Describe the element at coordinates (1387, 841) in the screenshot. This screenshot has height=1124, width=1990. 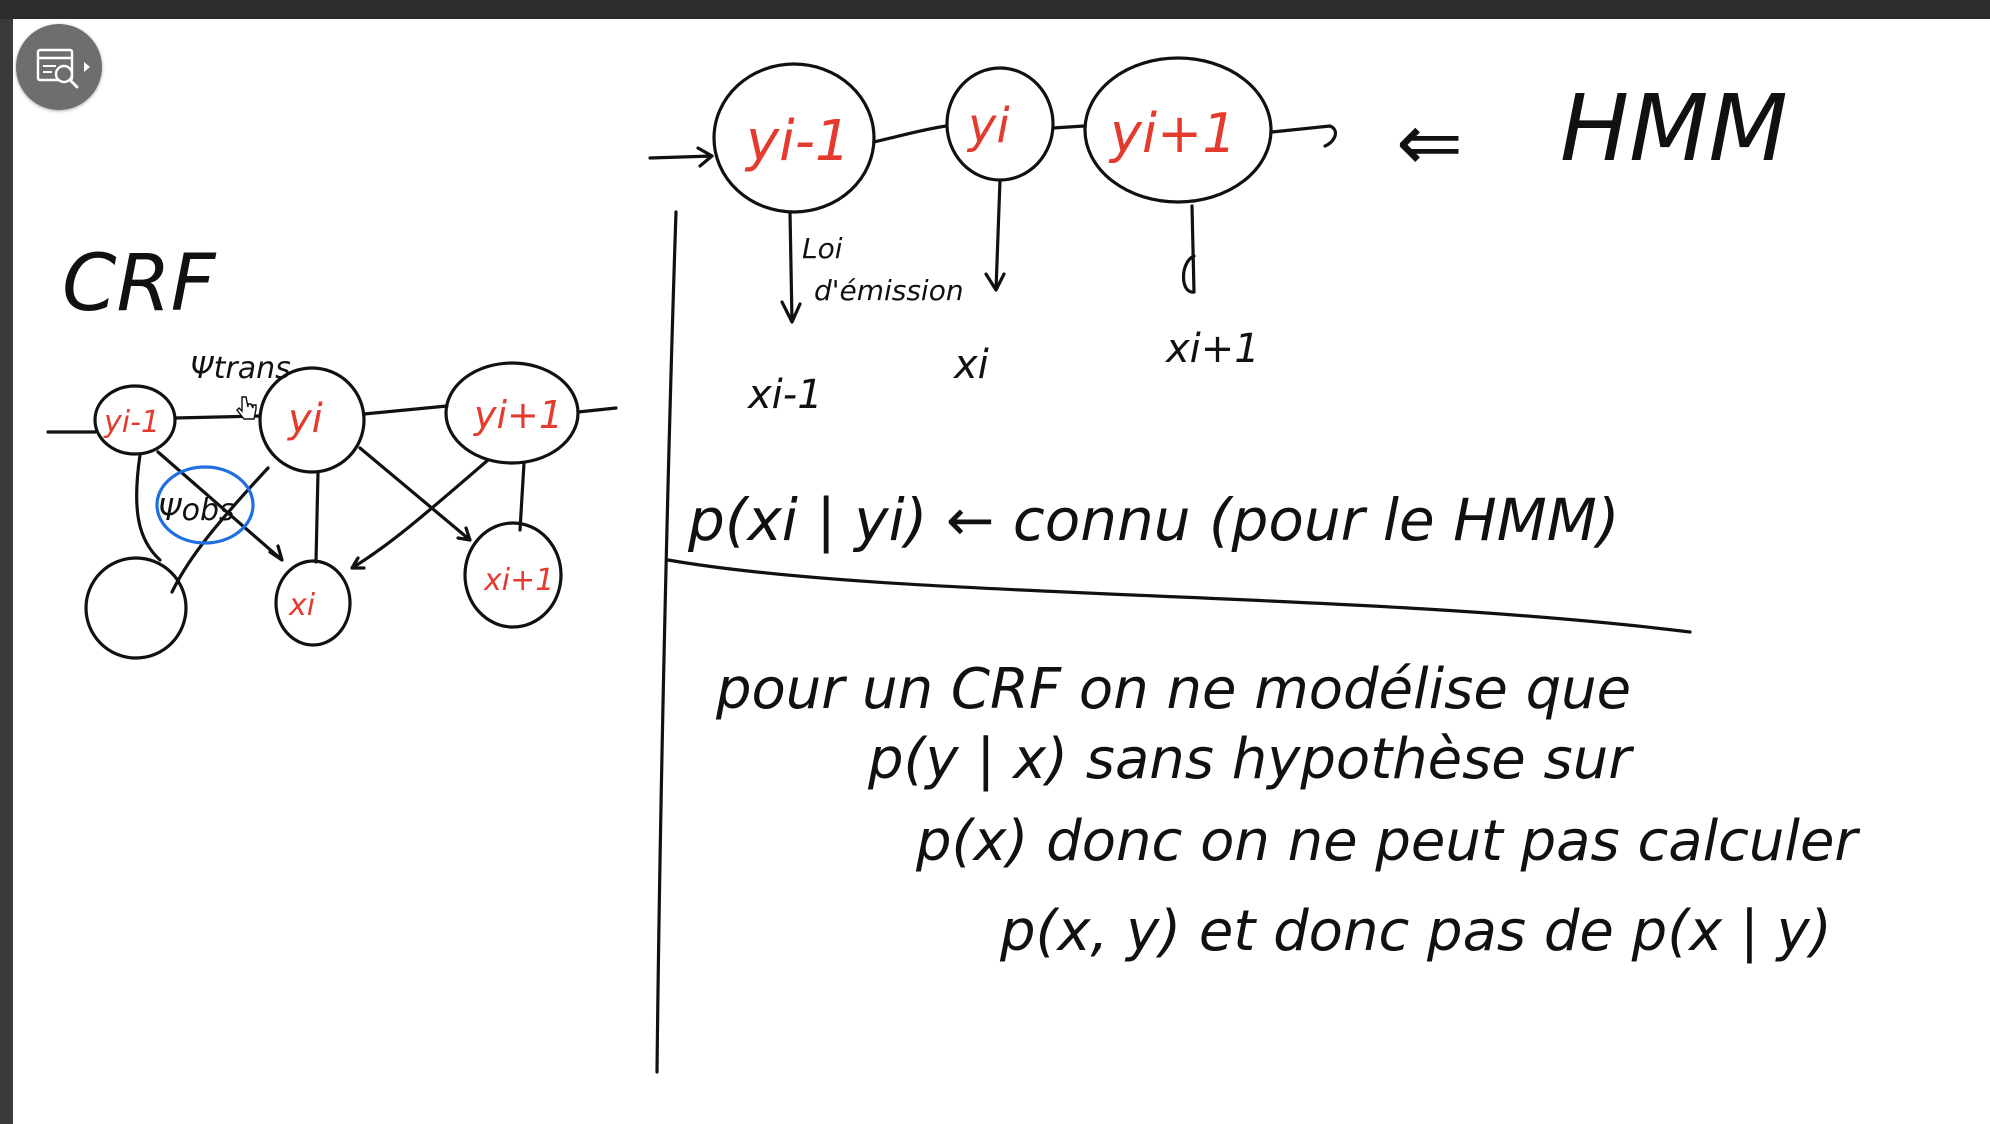
I see `note-line-3: p(x) donc on ne peut pas calculer` at that location.